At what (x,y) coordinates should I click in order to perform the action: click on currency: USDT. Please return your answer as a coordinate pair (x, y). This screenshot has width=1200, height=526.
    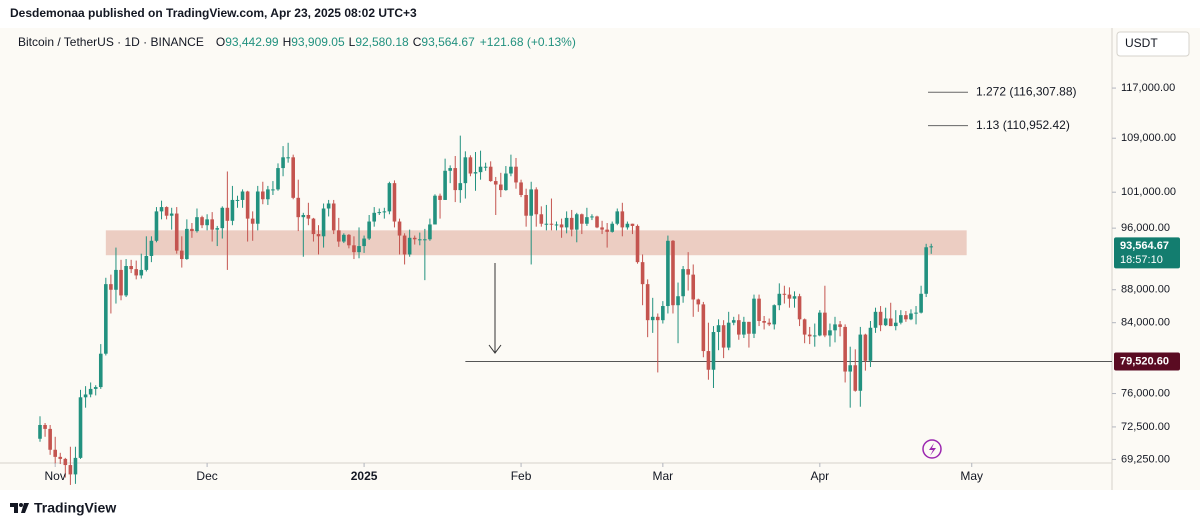
    Looking at the image, I should click on (1141, 43).